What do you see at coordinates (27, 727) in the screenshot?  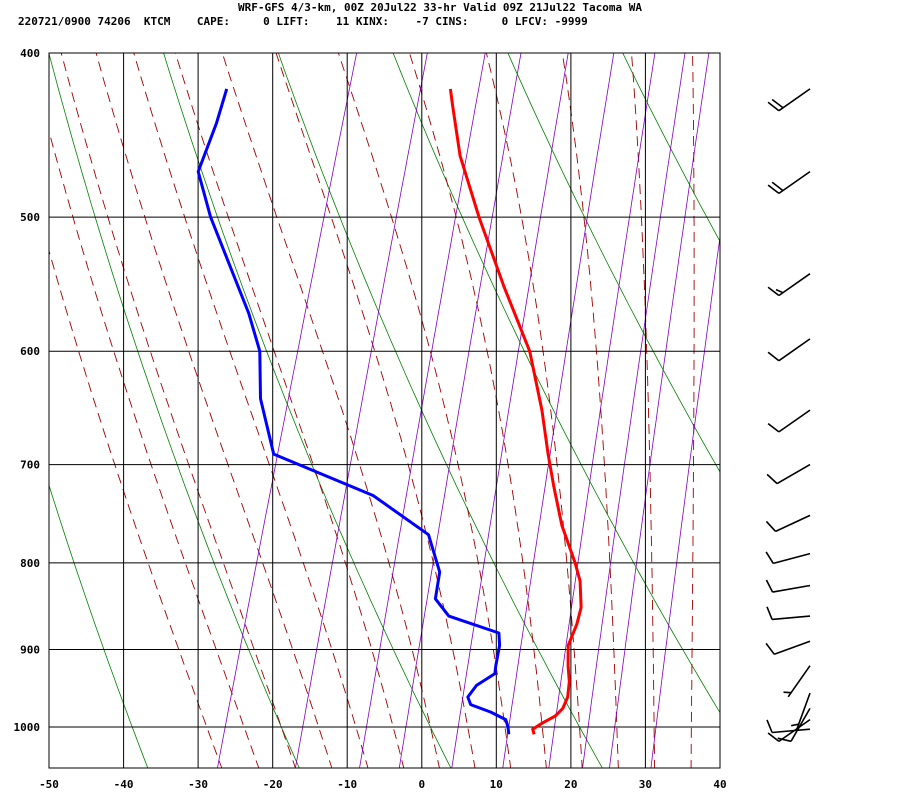 I see `pressure-tick-label: 1000` at bounding box center [27, 727].